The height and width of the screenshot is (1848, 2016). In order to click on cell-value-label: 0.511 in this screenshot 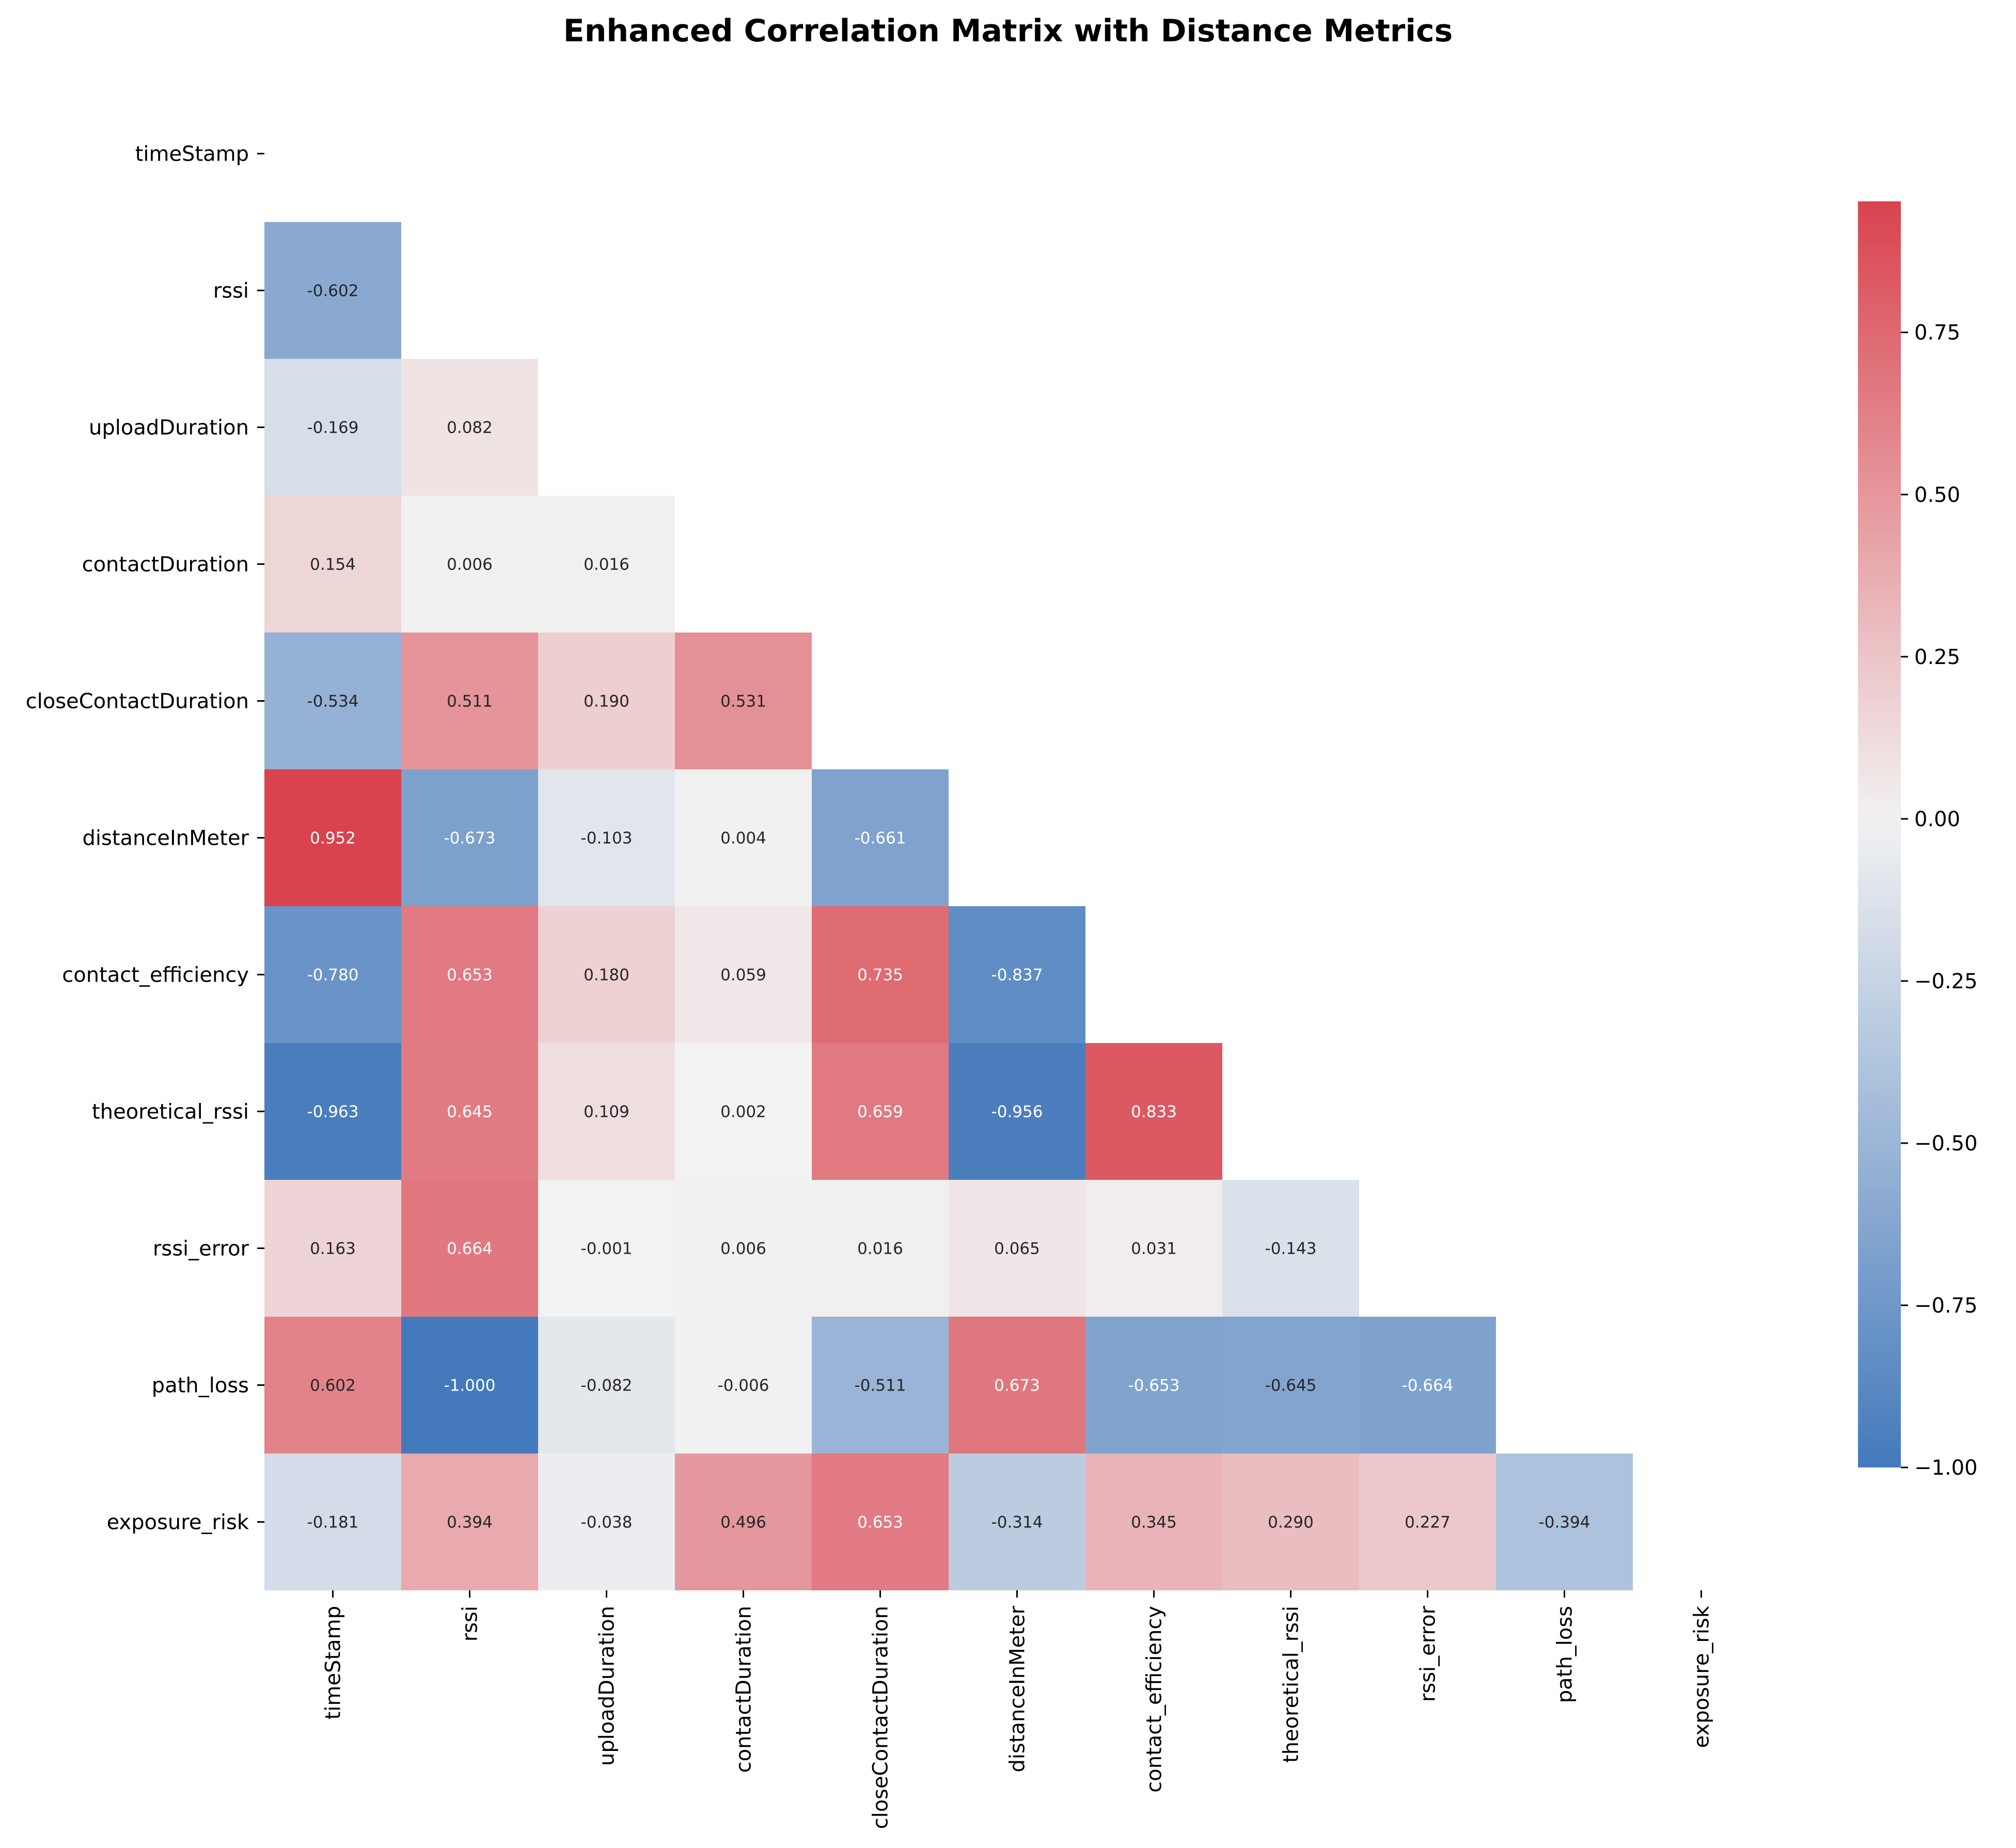, I will do `click(470, 701)`.